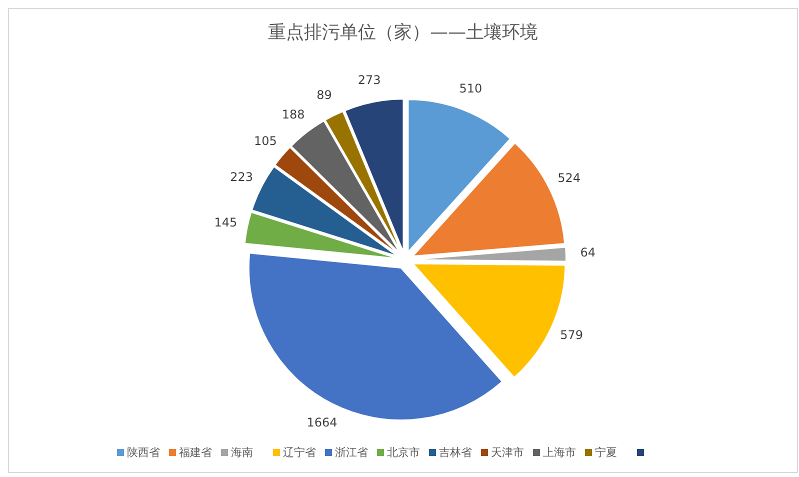 The width and height of the screenshot is (799, 477). What do you see at coordinates (606, 453) in the screenshot?
I see `legend-label: 宁夏` at bounding box center [606, 453].